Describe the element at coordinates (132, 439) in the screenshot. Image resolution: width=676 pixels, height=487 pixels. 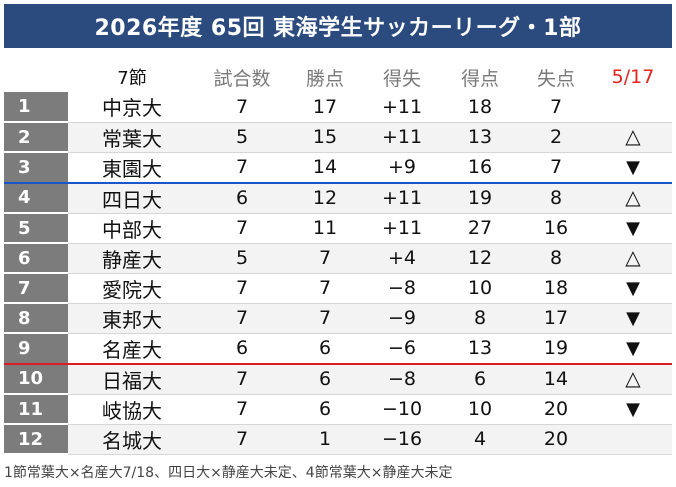
I see `team-name: 名城大` at that location.